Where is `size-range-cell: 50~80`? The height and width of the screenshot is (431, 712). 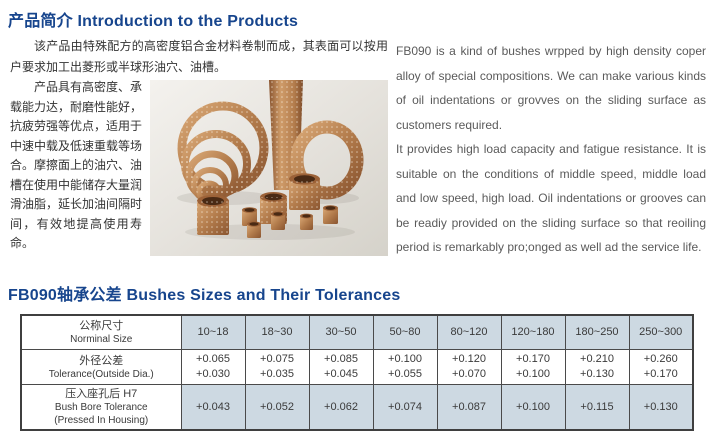
size-range-cell: 50~80 is located at coordinates (405, 332).